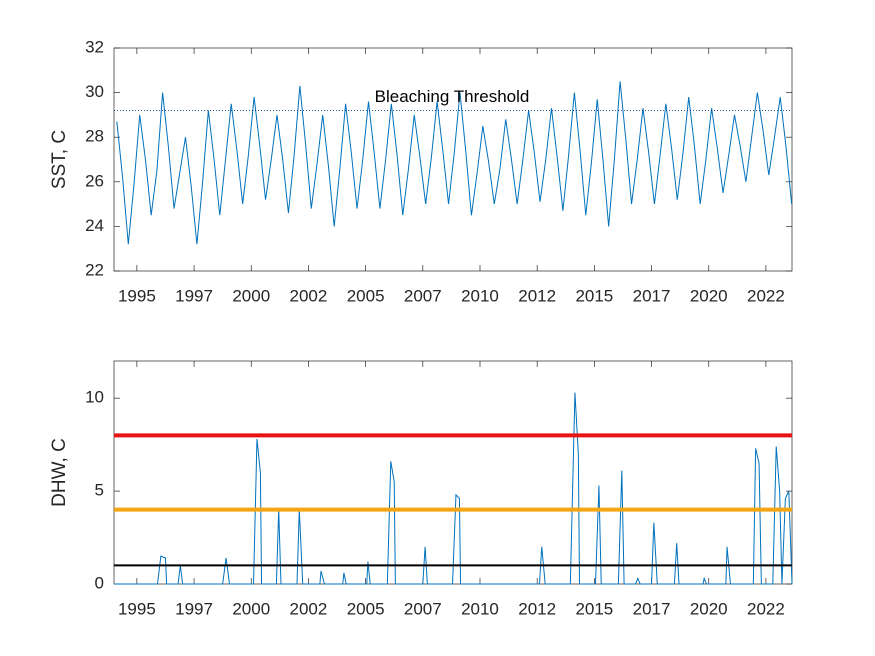  Describe the element at coordinates (94, 180) in the screenshot. I see `y-tick-label: 26` at that location.